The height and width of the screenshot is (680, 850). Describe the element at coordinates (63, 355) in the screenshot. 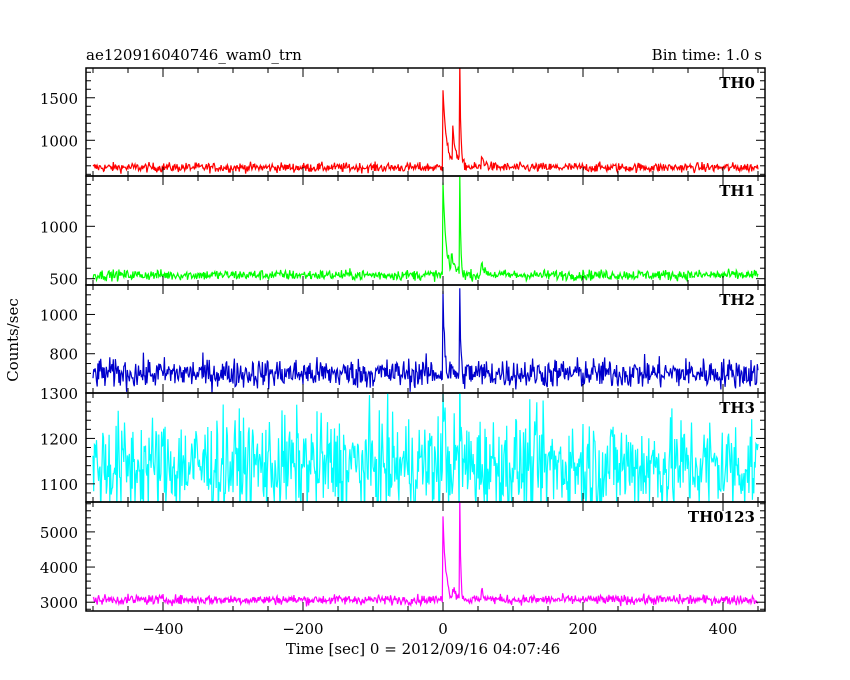

I see `y-tick-label: 800` at that location.